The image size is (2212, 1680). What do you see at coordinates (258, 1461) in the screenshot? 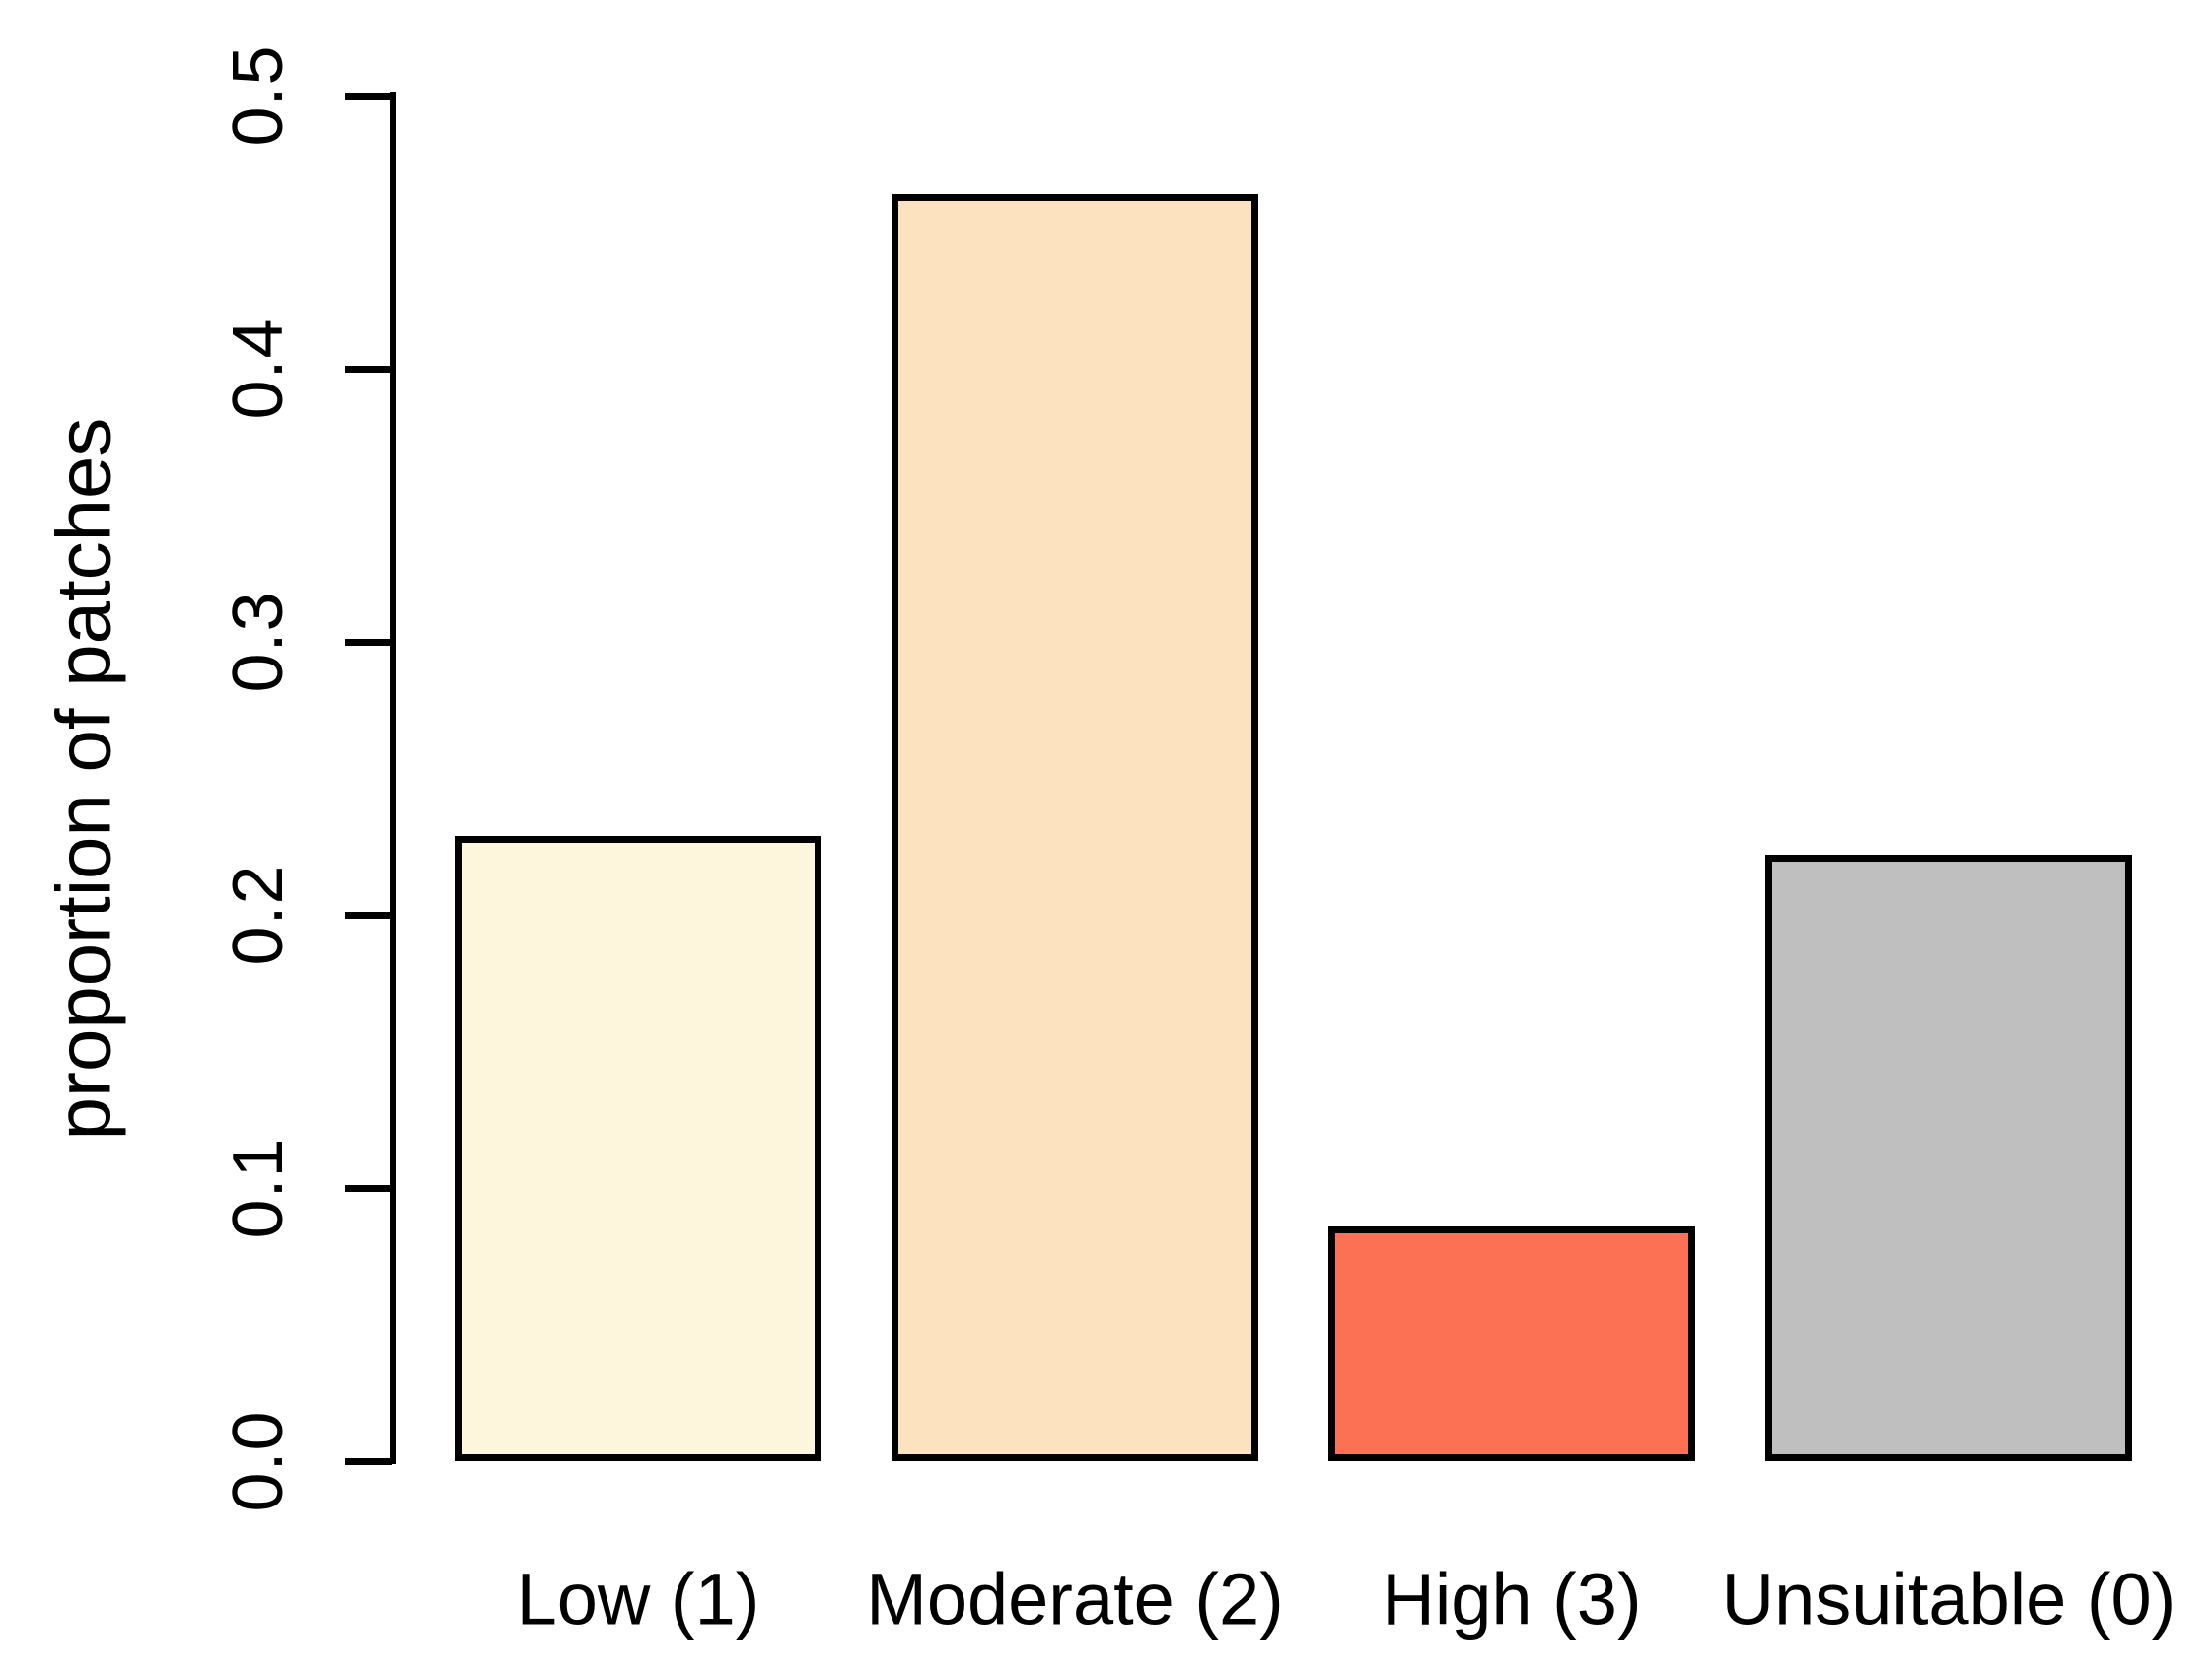
I see `y-tick-label-0-0: 0.0` at bounding box center [258, 1461].